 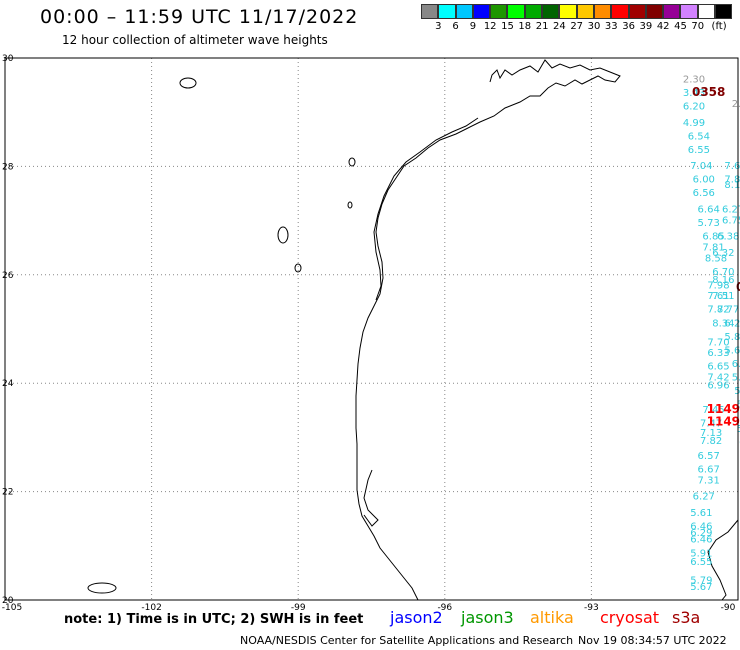 I want to click on wave-height-label: 5.84, so click(x=732, y=337).